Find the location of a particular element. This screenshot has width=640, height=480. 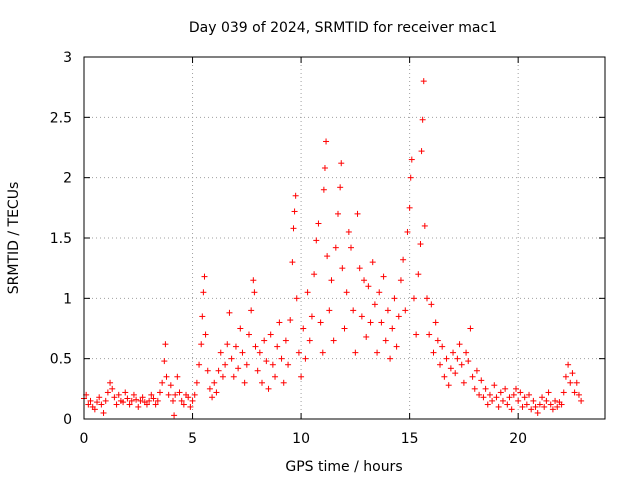

x-tick-label: 10 is located at coordinates (301, 439).